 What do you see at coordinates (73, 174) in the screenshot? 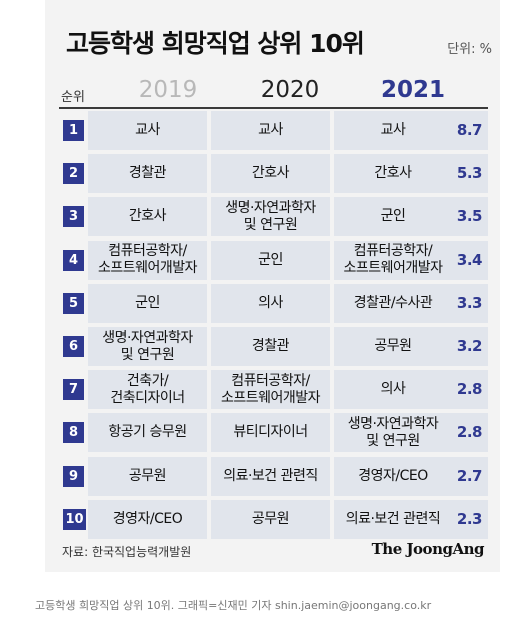
I see `rank-badge: 2` at bounding box center [73, 174].